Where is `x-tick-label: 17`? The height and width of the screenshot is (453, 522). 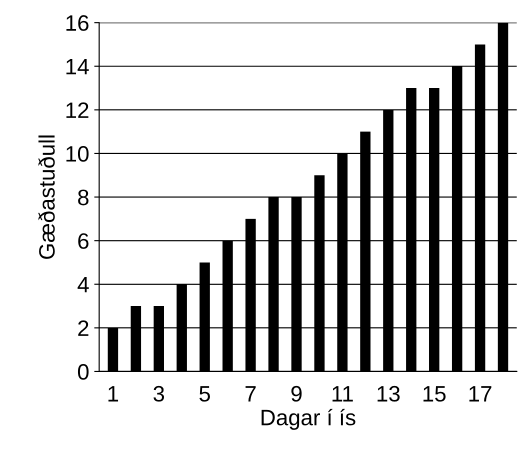
x-tick-label: 17 is located at coordinates (480, 394).